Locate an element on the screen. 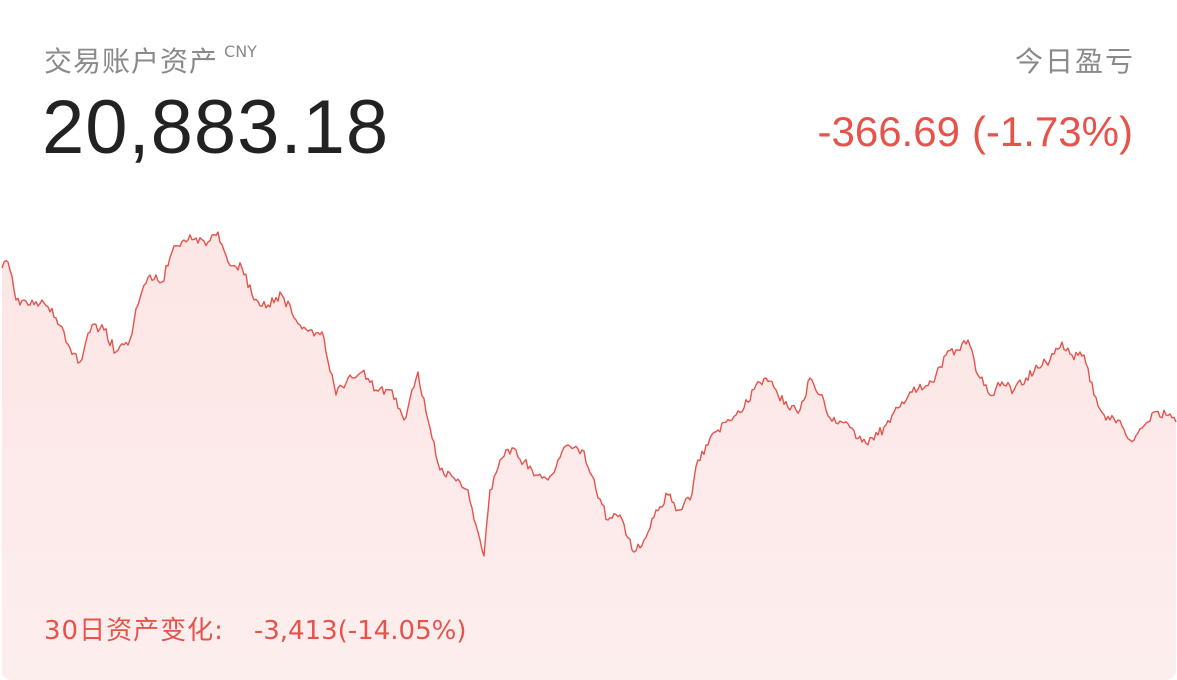 Image resolution: width=1177 pixels, height=680 pixels. thirty-day-change: 30日资产变化: -3,413(-14.05%) is located at coordinates (255, 628).